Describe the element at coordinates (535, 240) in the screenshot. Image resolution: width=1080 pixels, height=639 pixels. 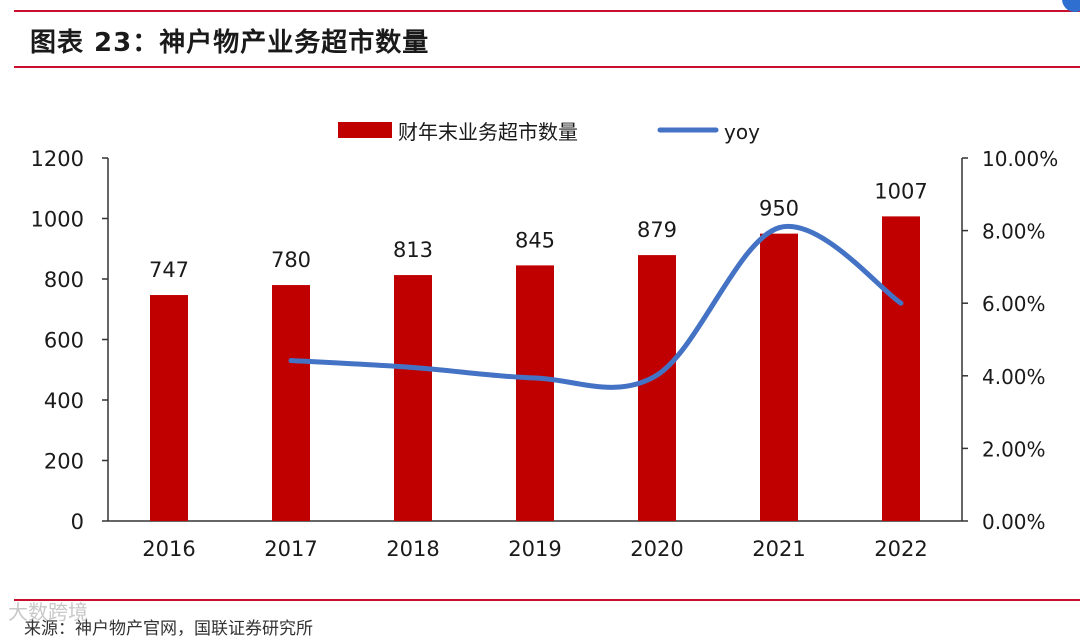
I see `data-label-2019: 845` at that location.